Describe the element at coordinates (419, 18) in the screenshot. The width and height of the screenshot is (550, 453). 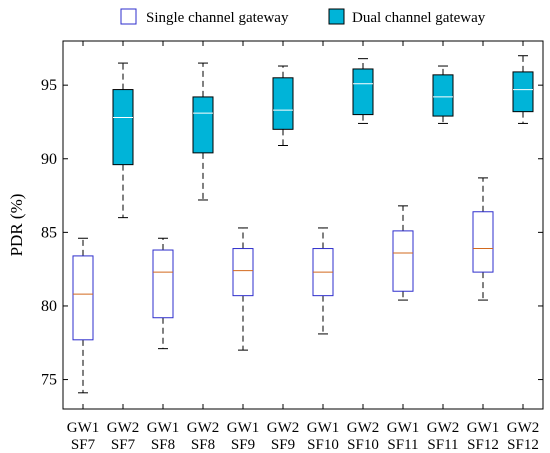
I see `legend-label-dual: Dual channel gateway` at that location.